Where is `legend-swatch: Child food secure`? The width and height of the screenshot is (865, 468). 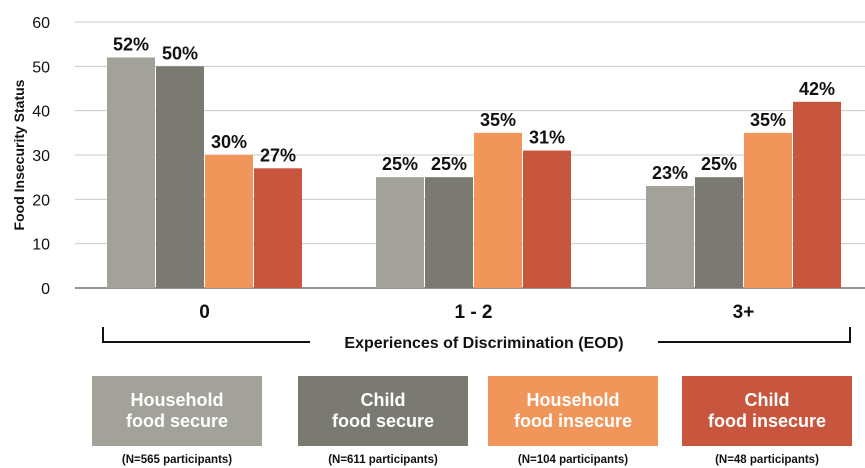 legend-swatch: Child food secure is located at coordinates (383, 411).